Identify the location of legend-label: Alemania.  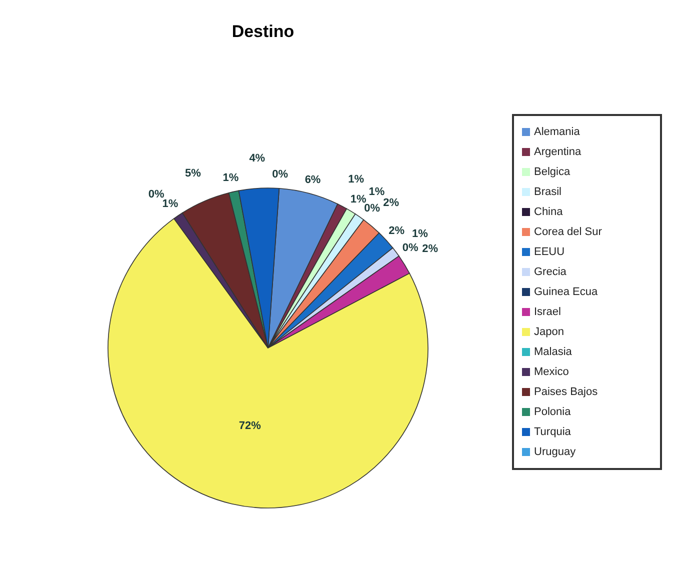
(557, 132).